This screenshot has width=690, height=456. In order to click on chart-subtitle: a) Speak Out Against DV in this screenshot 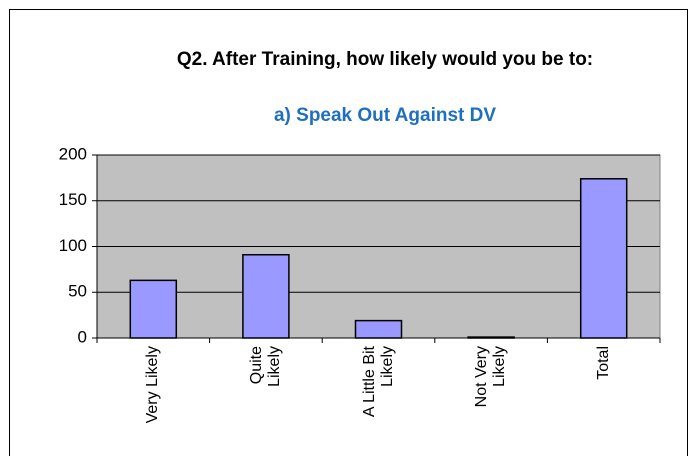, I will do `click(385, 115)`.